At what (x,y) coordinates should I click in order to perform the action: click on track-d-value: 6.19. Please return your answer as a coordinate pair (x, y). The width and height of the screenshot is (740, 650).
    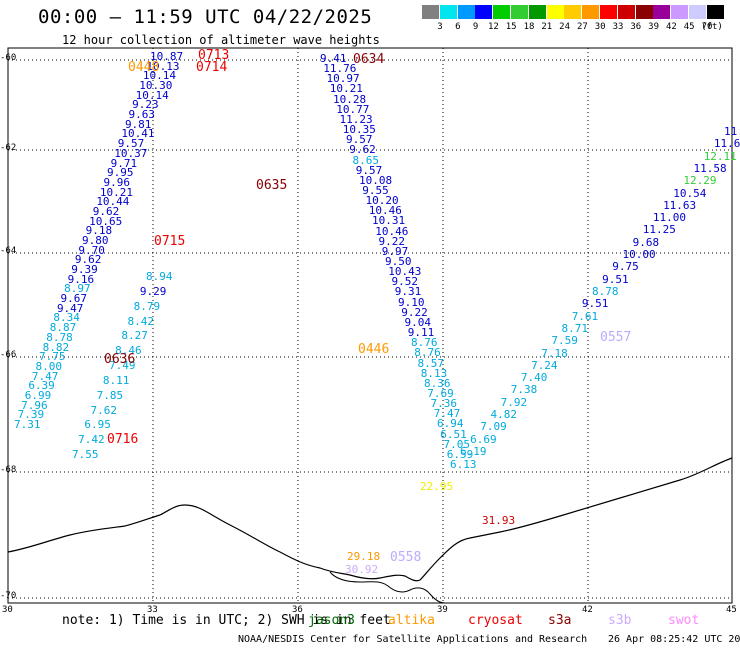
    Looking at the image, I should click on (473, 451).